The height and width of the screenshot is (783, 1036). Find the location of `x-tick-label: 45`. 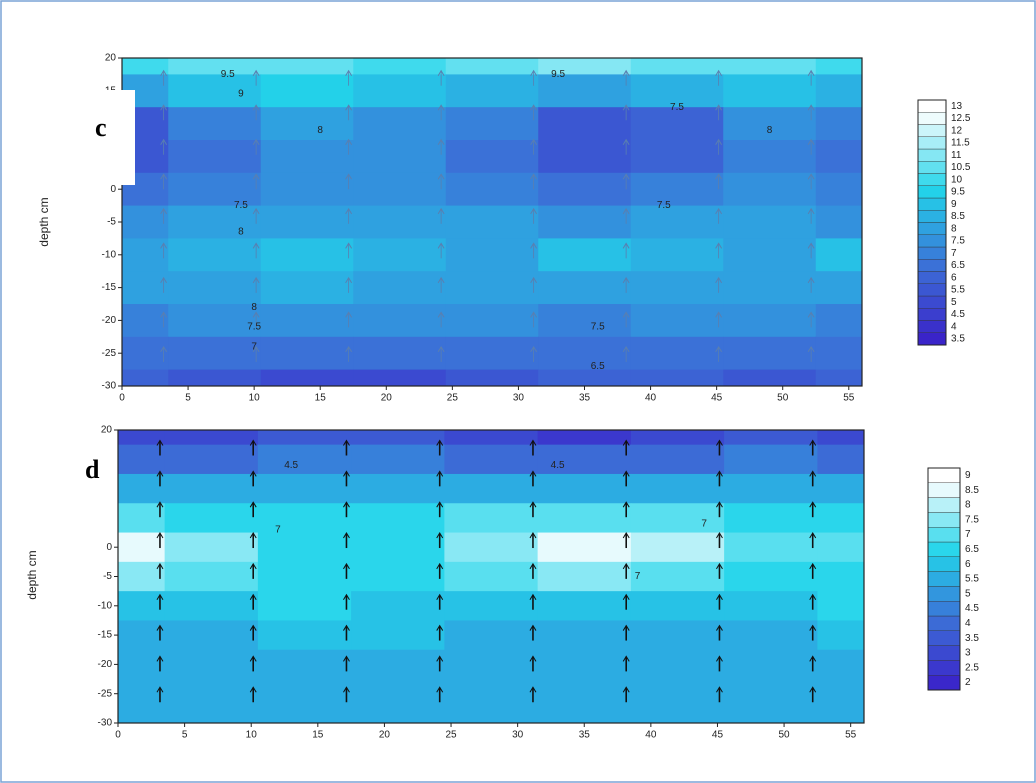

x-tick-label: 45 is located at coordinates (718, 735).